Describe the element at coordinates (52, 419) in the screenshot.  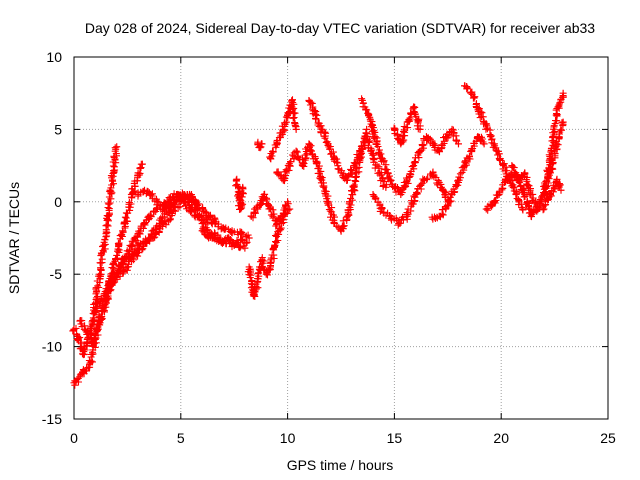
I see `y-tick-label: -15` at that location.